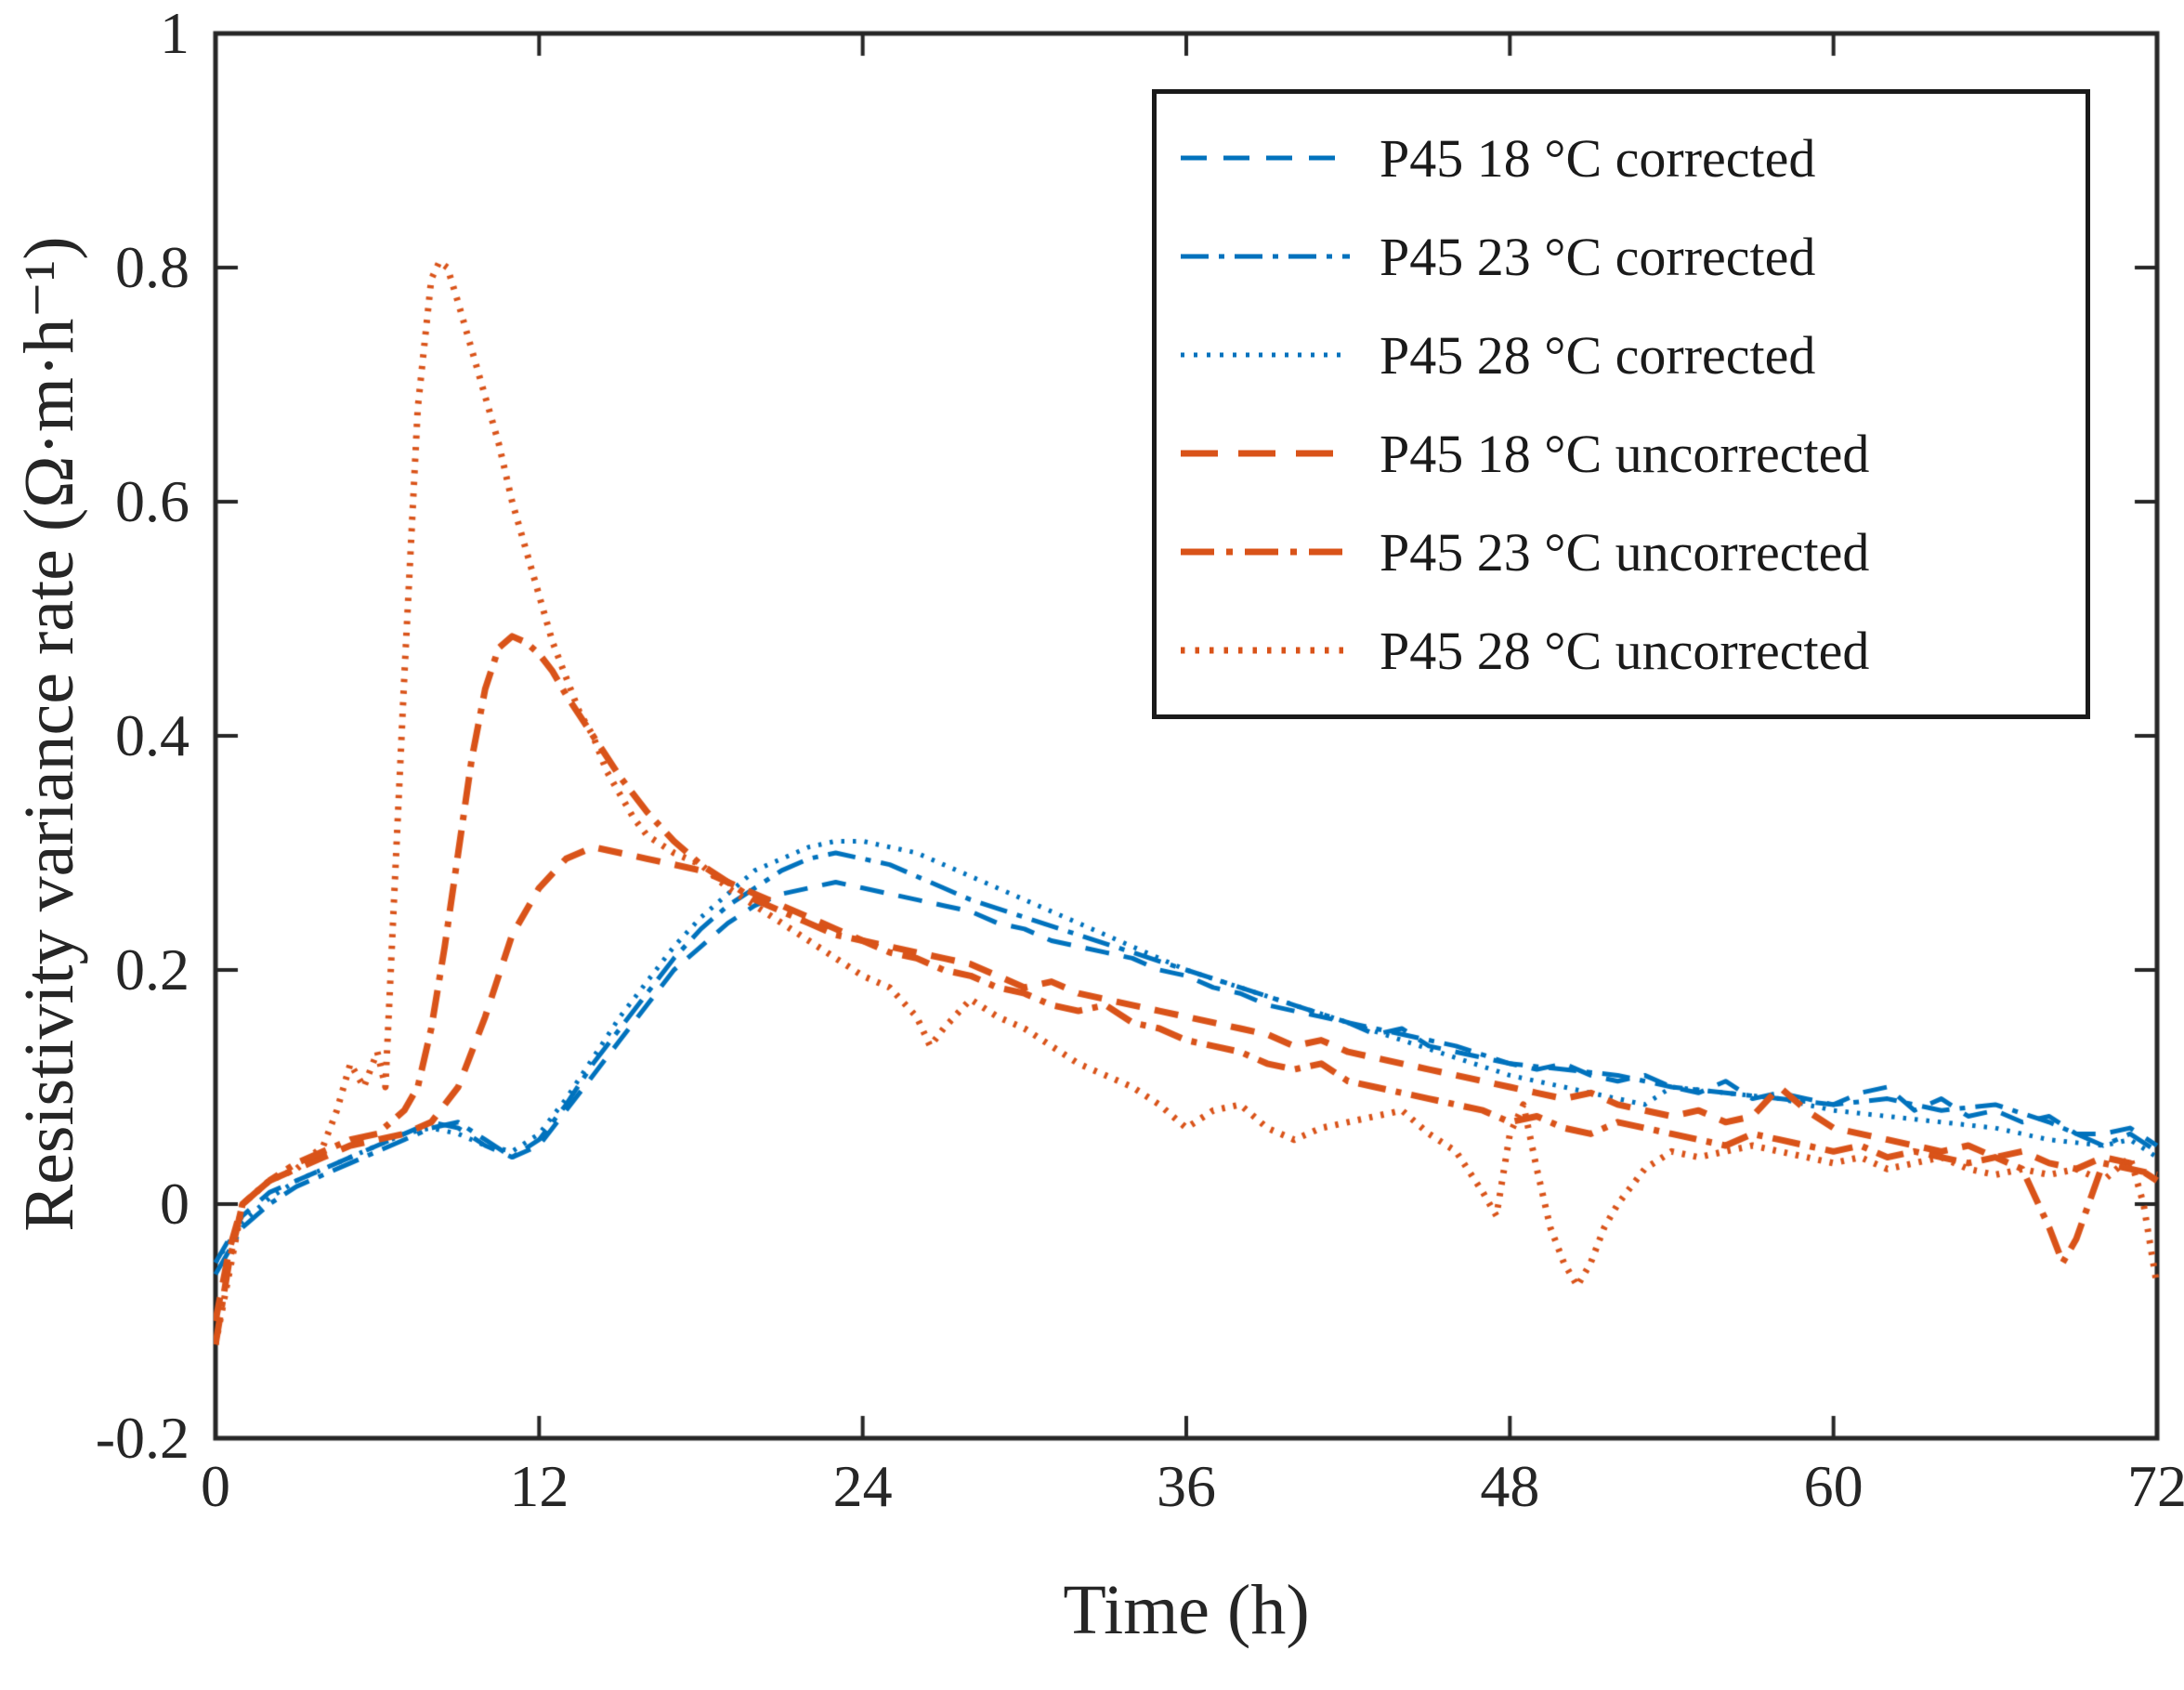 This screenshot has width=2184, height=1690. What do you see at coordinates (1598, 355) in the screenshot?
I see `legend-label: P45 28 °C corrected` at bounding box center [1598, 355].